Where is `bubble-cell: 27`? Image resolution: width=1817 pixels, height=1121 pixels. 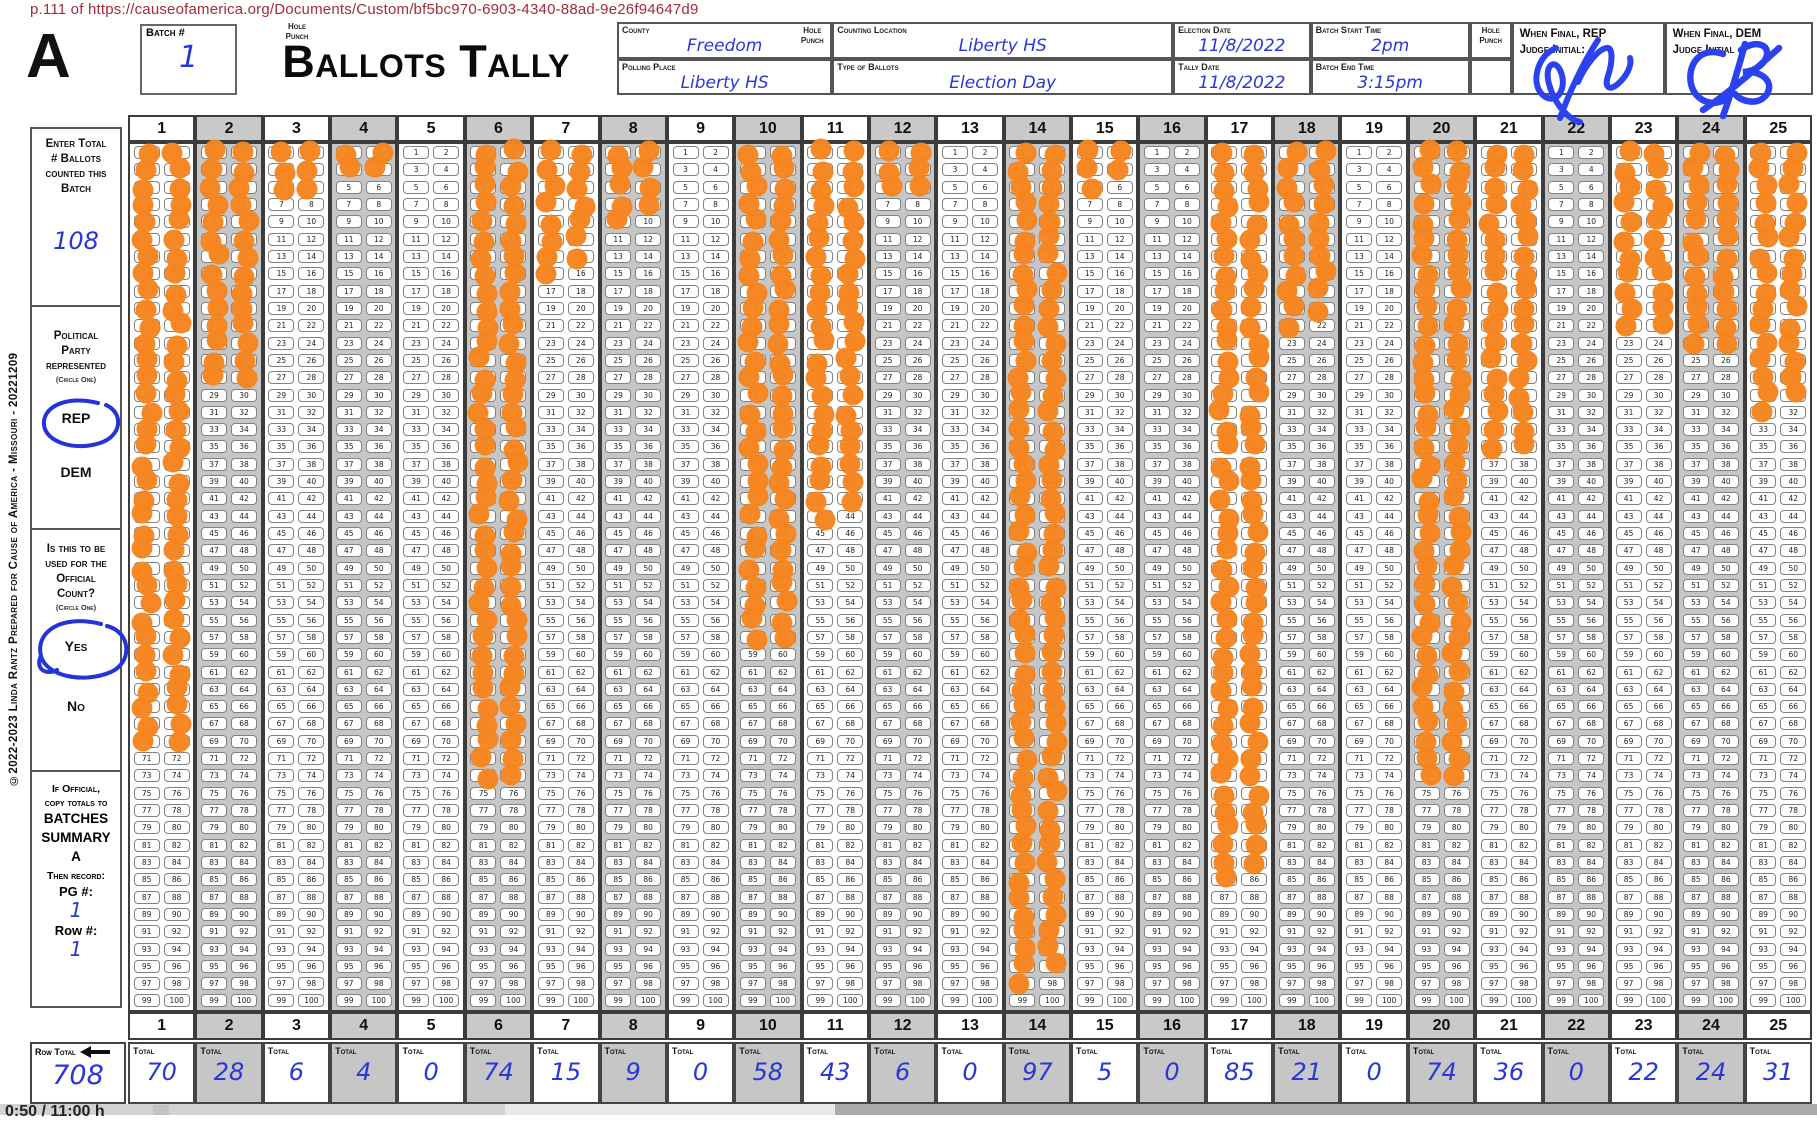 bubble-cell: 27 is located at coordinates (819, 378).